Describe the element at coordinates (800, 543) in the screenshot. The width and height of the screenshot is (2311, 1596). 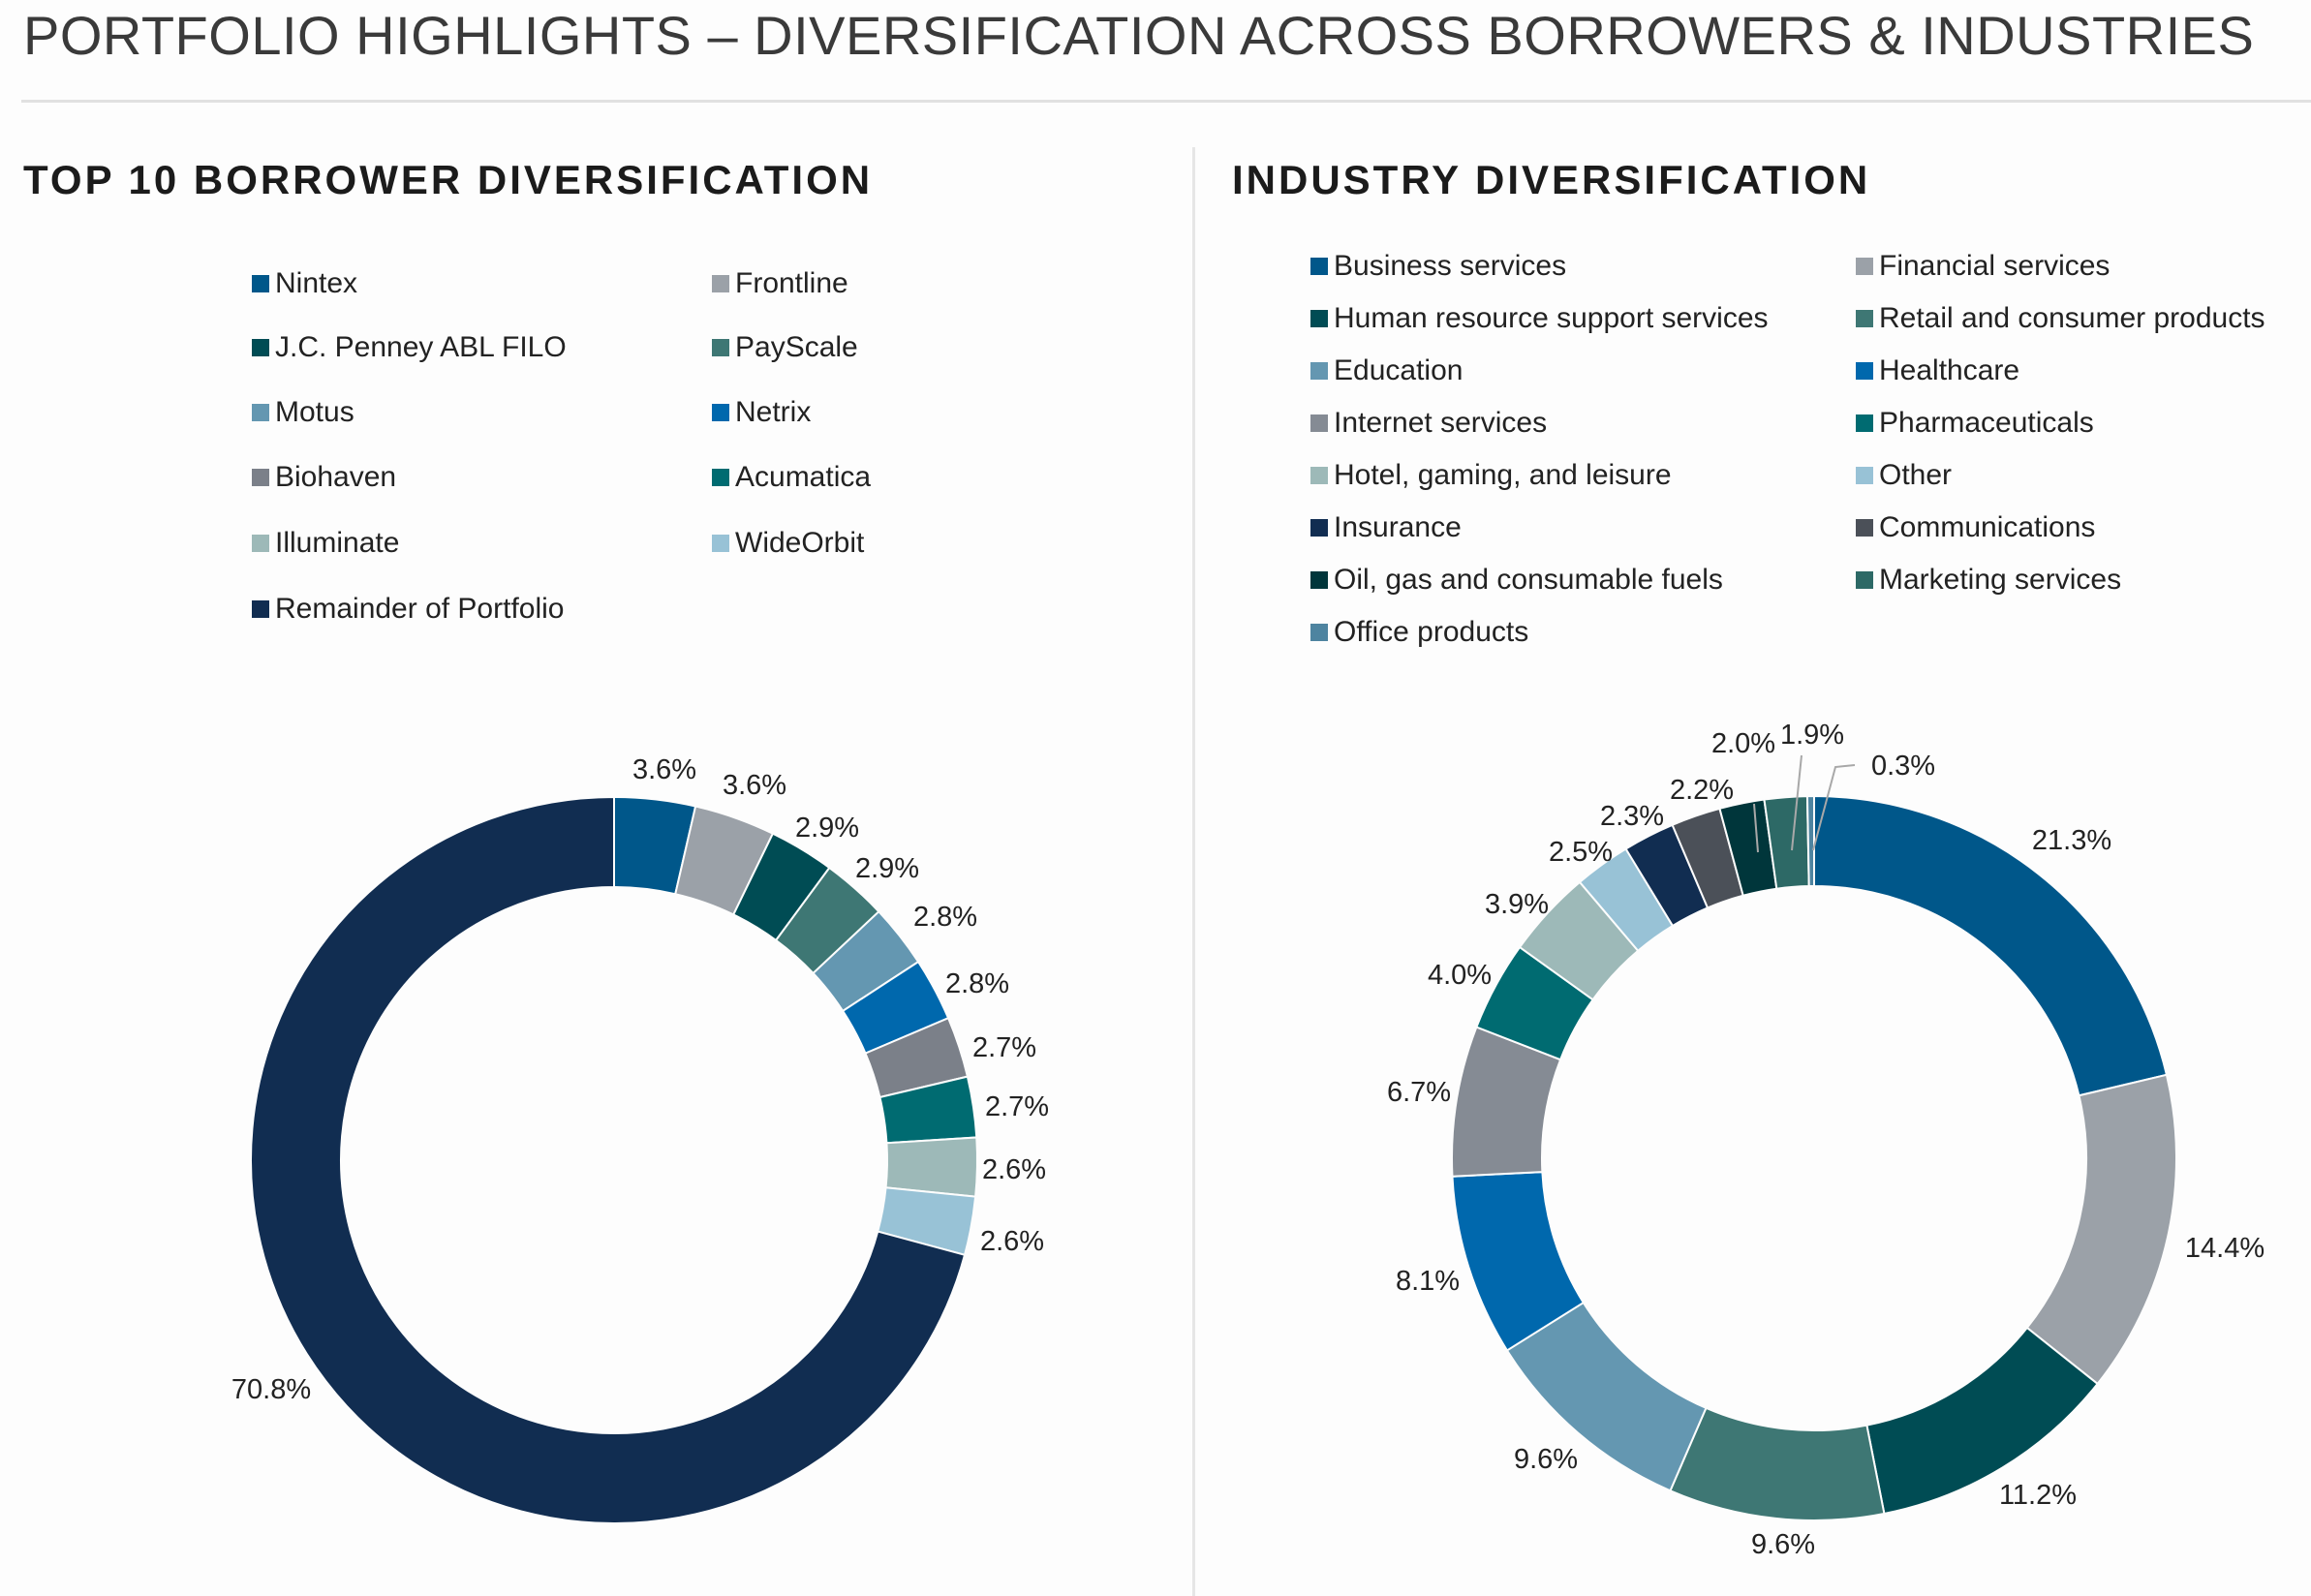
I see `legend-label: WideOrbit` at that location.